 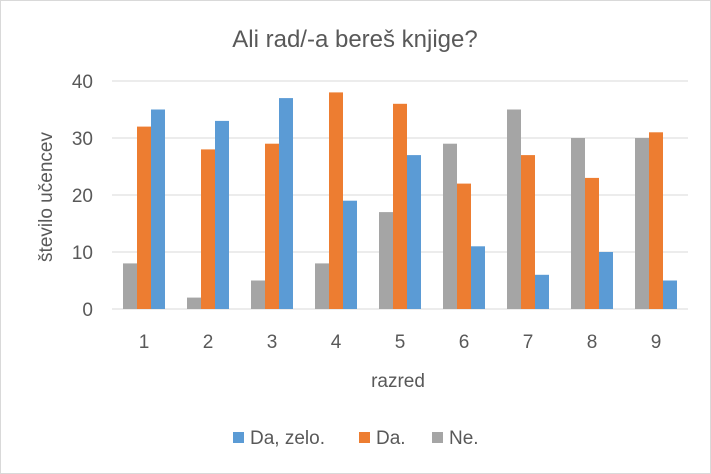 What do you see at coordinates (656, 342) in the screenshot?
I see `x-tick-label: 9` at bounding box center [656, 342].